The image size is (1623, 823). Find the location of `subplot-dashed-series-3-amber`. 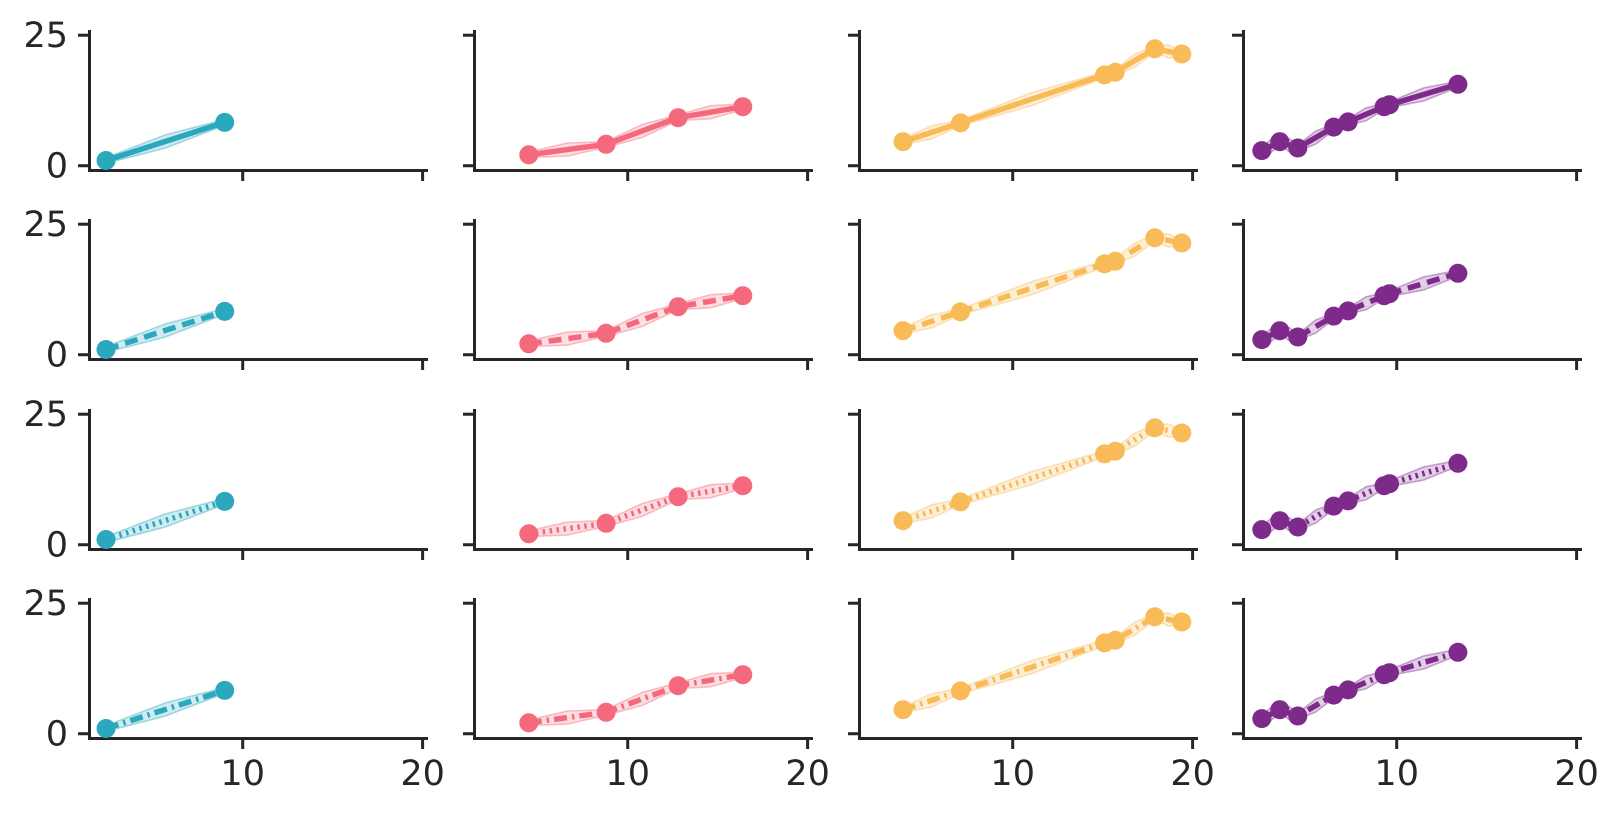

subplot-dashed-series-3-amber is located at coordinates (1023, 294).